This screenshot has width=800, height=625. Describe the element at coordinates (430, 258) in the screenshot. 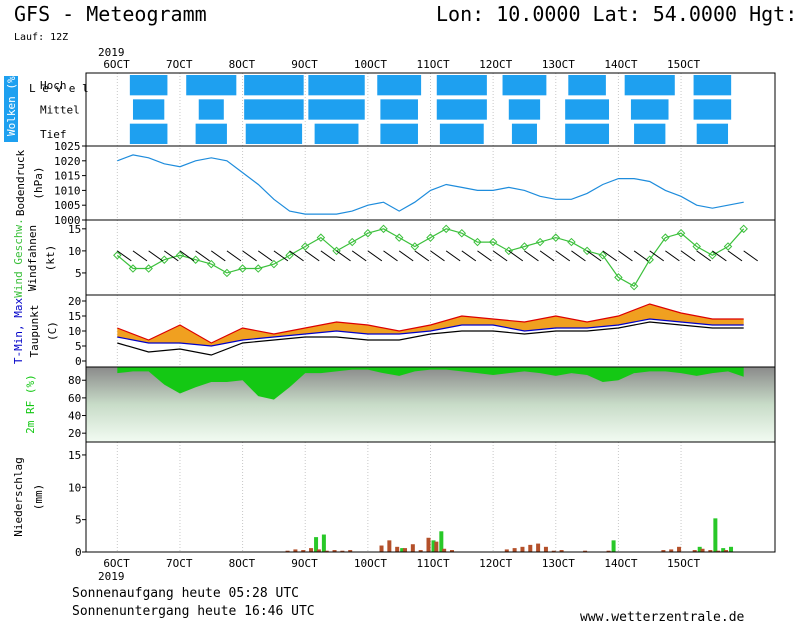

I see `wind-line` at that location.